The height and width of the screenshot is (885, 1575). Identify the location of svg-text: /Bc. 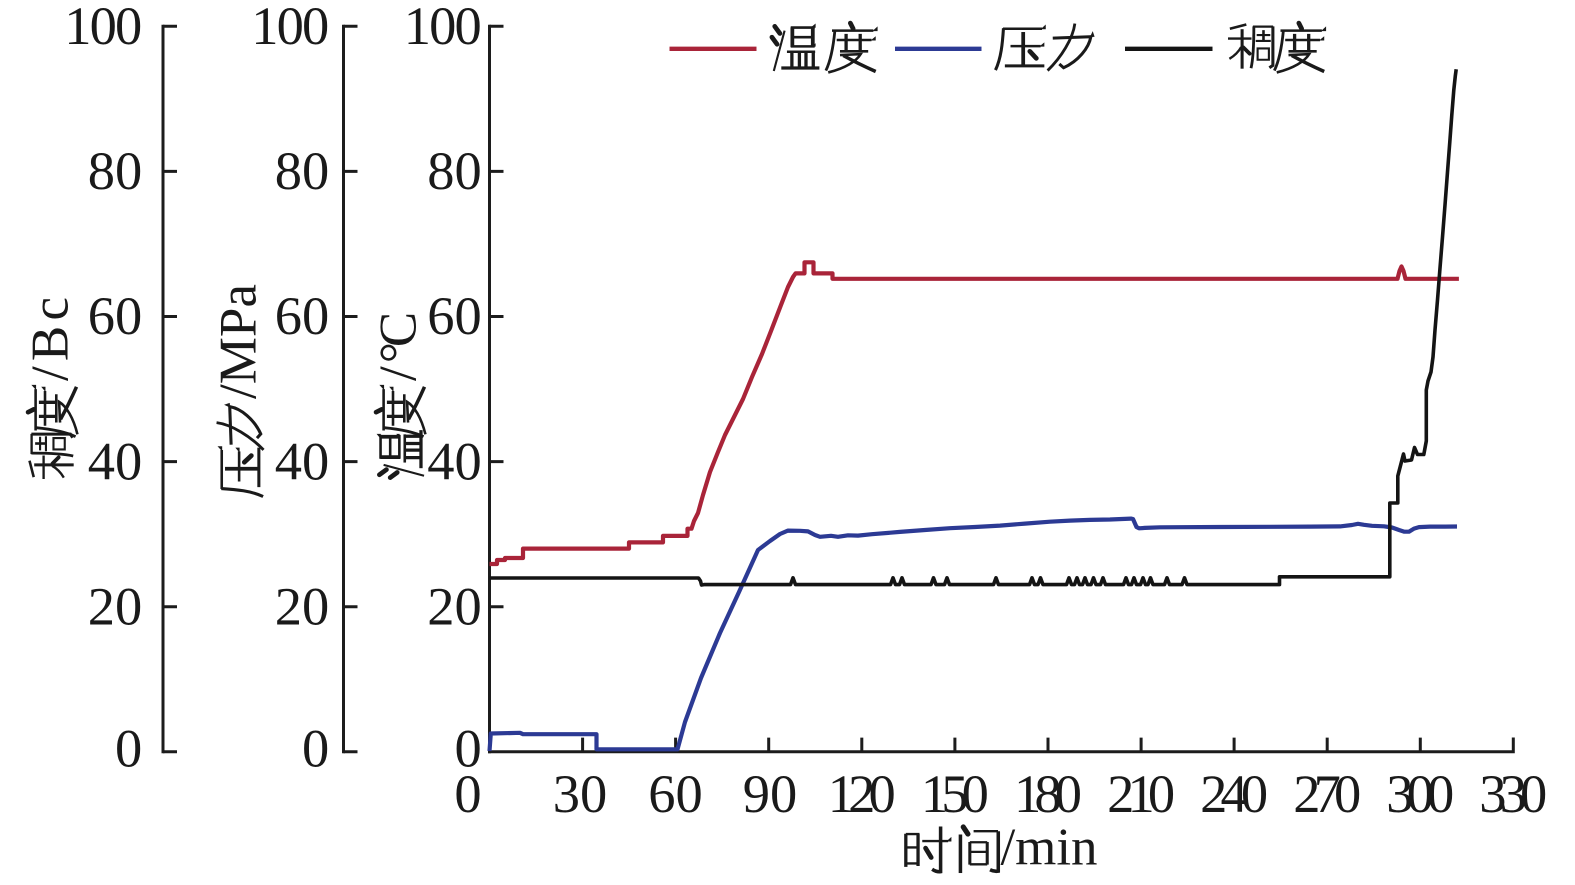
(51, 339).